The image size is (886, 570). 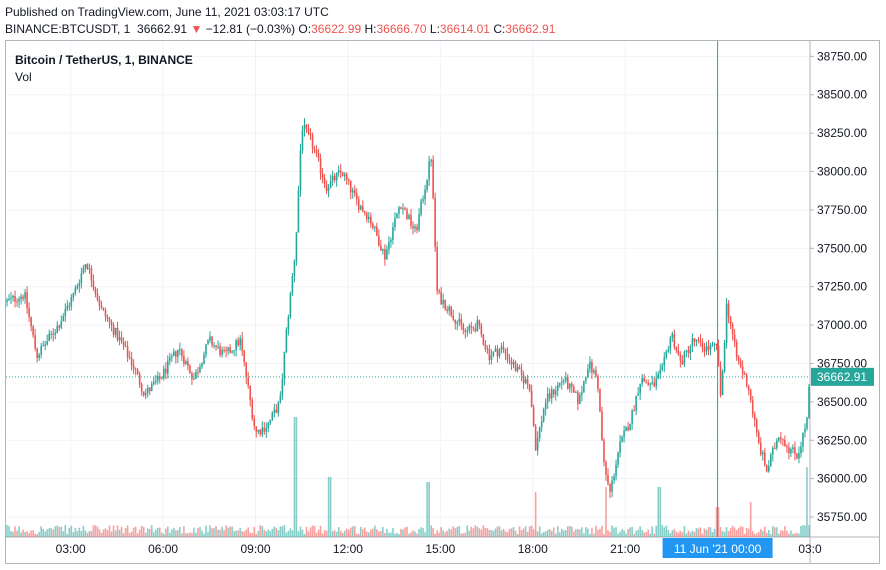 What do you see at coordinates (842, 172) in the screenshot?
I see `y-tick-label: 38000.00` at bounding box center [842, 172].